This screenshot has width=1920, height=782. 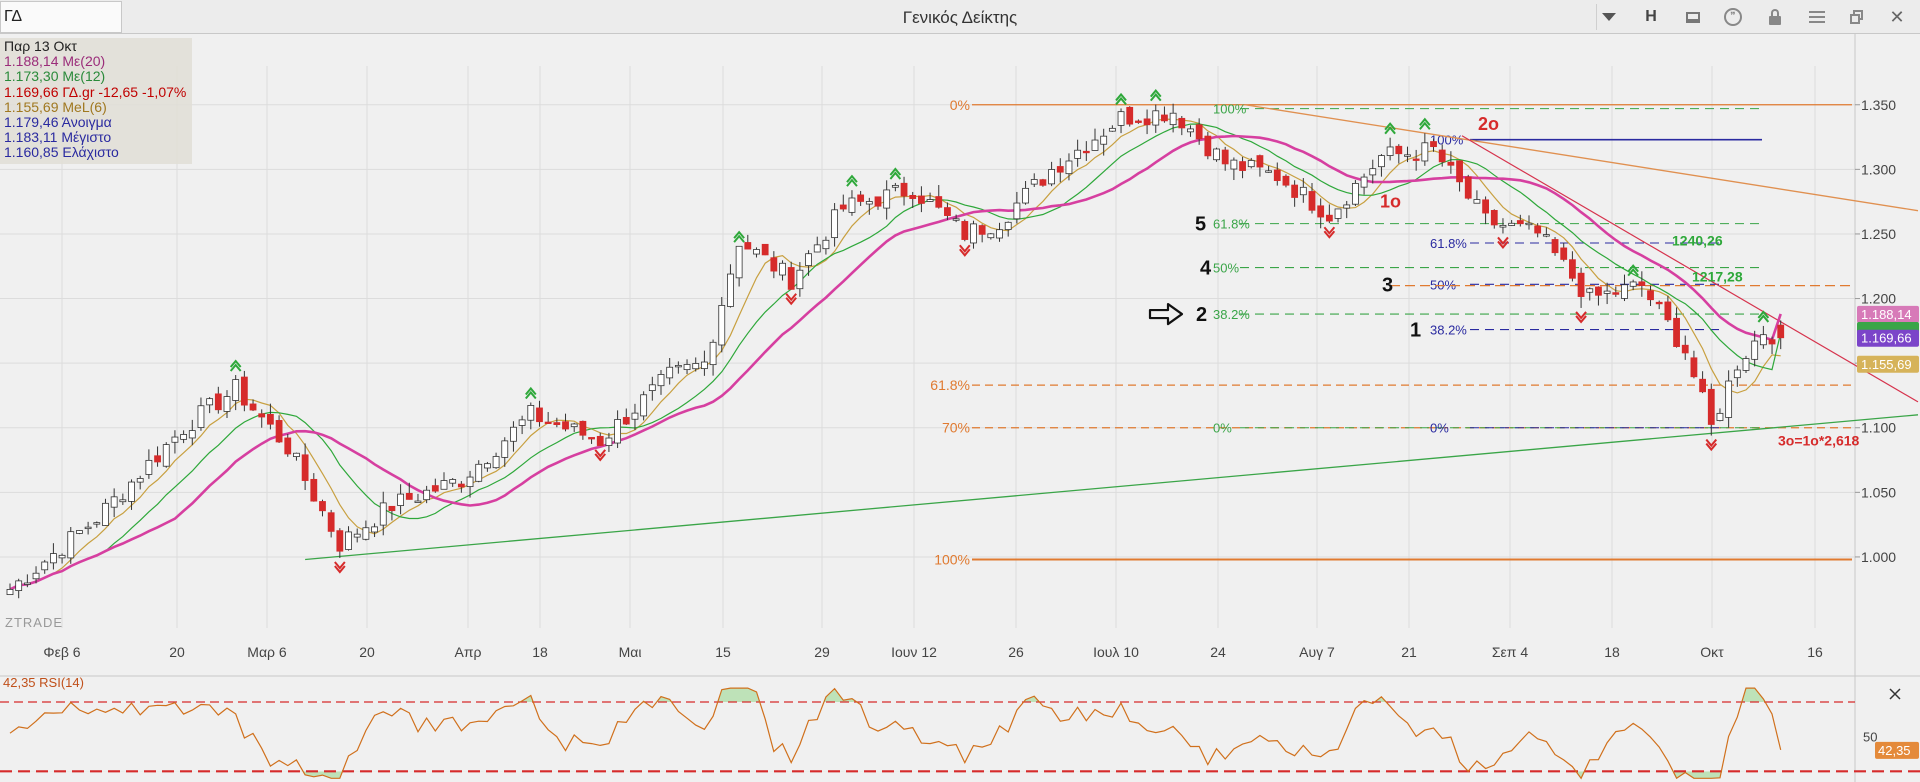 I want to click on fib-wave-number: 5, so click(x=1200, y=225).